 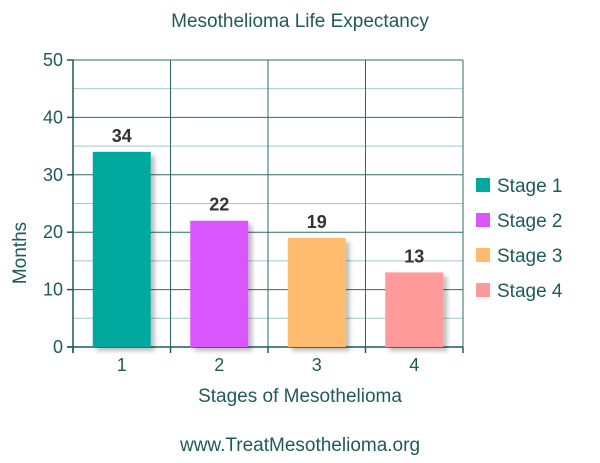 What do you see at coordinates (530, 256) in the screenshot?
I see `legend-label: Stage 3` at bounding box center [530, 256].